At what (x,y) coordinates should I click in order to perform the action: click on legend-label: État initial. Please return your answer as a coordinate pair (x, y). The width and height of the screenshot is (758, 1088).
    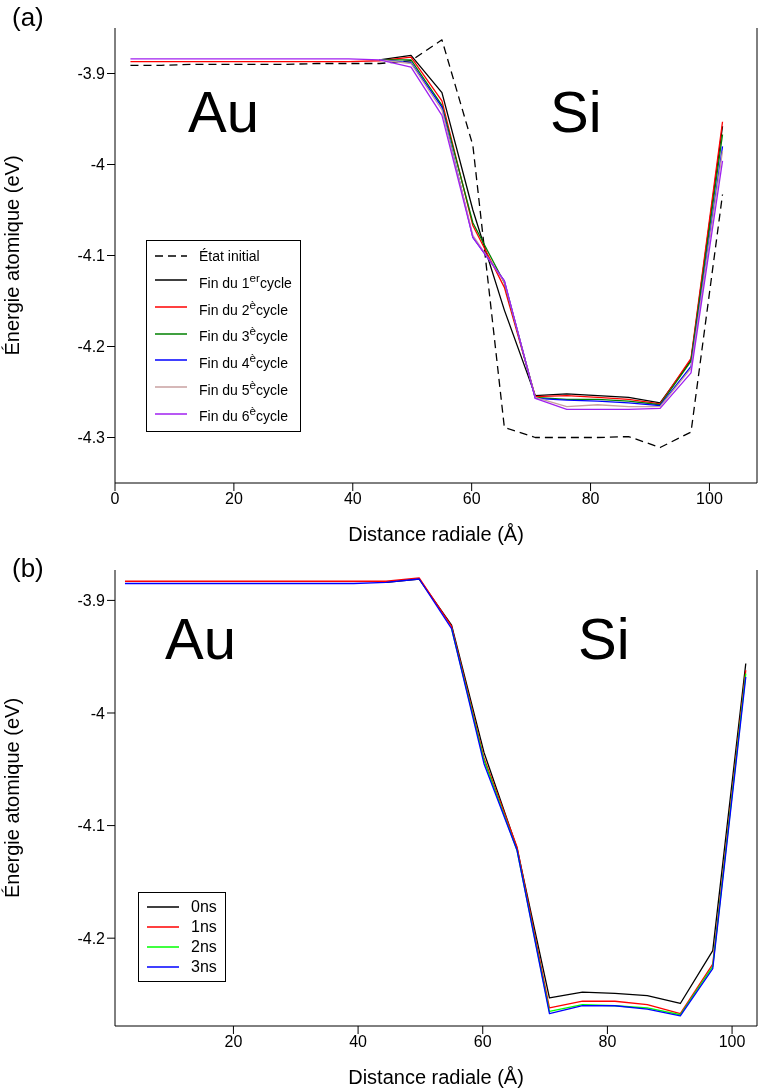
    Looking at the image, I should click on (229, 256).